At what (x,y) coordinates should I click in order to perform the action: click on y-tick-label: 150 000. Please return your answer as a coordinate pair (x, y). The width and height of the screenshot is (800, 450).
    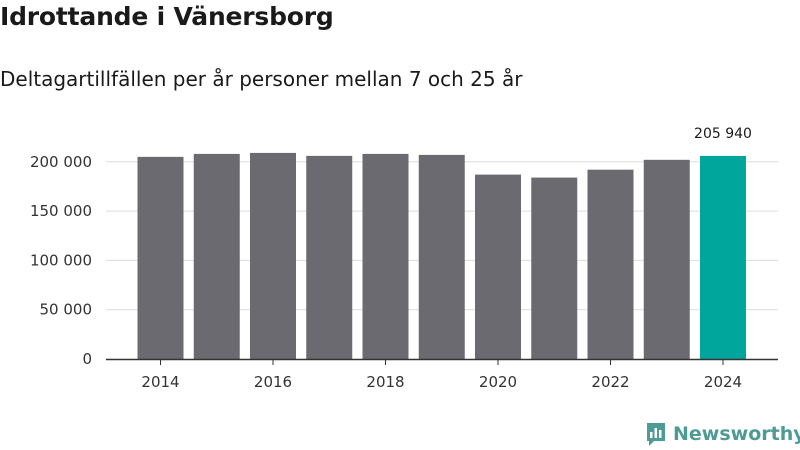
    Looking at the image, I should click on (61, 211).